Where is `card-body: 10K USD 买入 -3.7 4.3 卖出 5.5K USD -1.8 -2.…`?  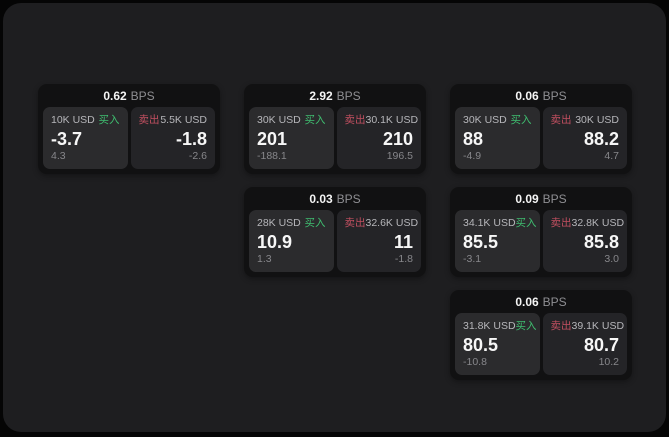
card-body: 10K USD 买入 -3.7 4.3 卖出 5.5K USD -1.8 -2.… is located at coordinates (129, 138).